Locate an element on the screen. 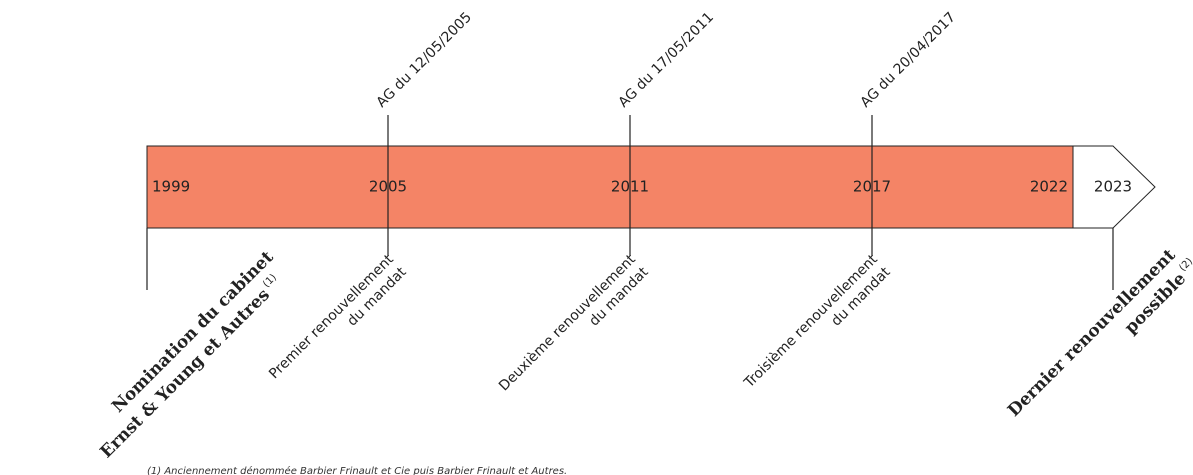 This screenshot has width=1193, height=475. year: 2017 is located at coordinates (872, 187).